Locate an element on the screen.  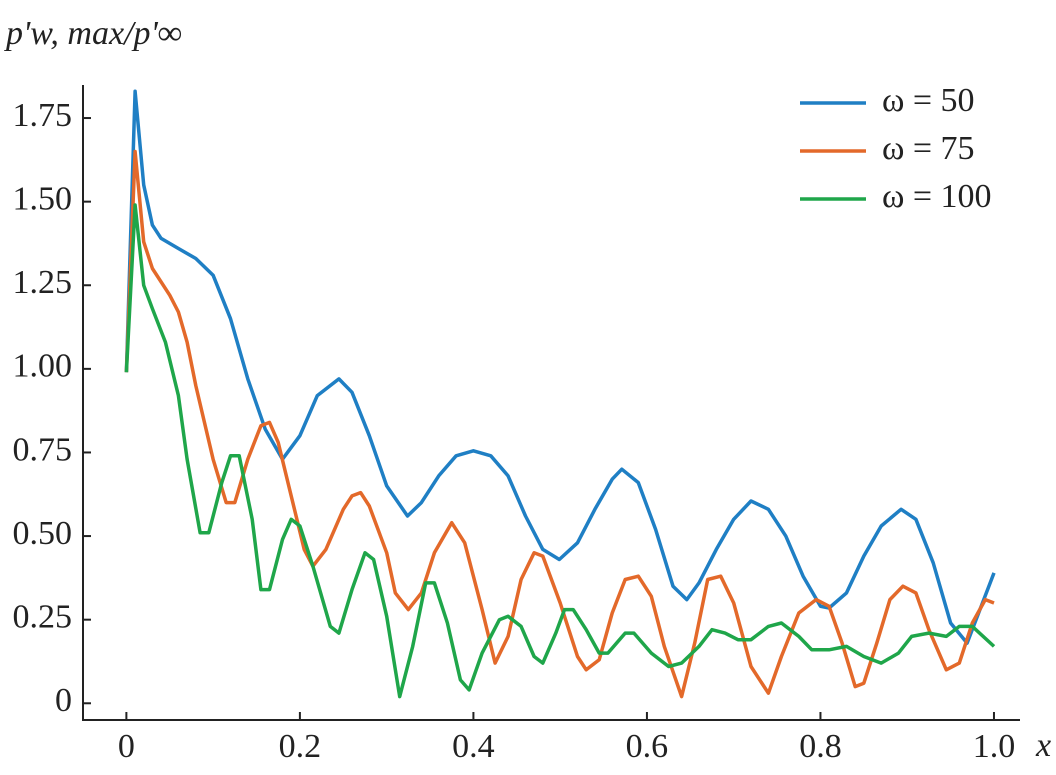
x-tick-label: 1.0 is located at coordinates (994, 746).